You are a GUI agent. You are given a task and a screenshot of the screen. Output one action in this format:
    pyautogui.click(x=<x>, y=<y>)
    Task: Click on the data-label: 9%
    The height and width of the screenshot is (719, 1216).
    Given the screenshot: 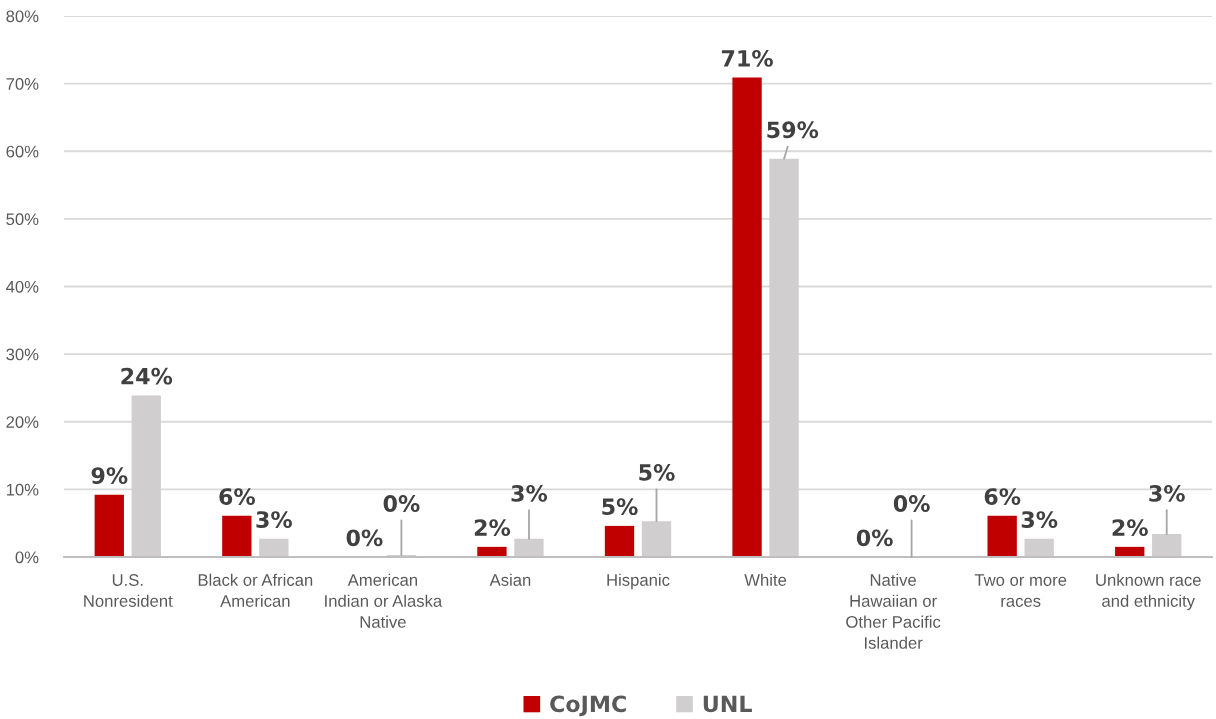 What is the action you would take?
    pyautogui.click(x=109, y=475)
    